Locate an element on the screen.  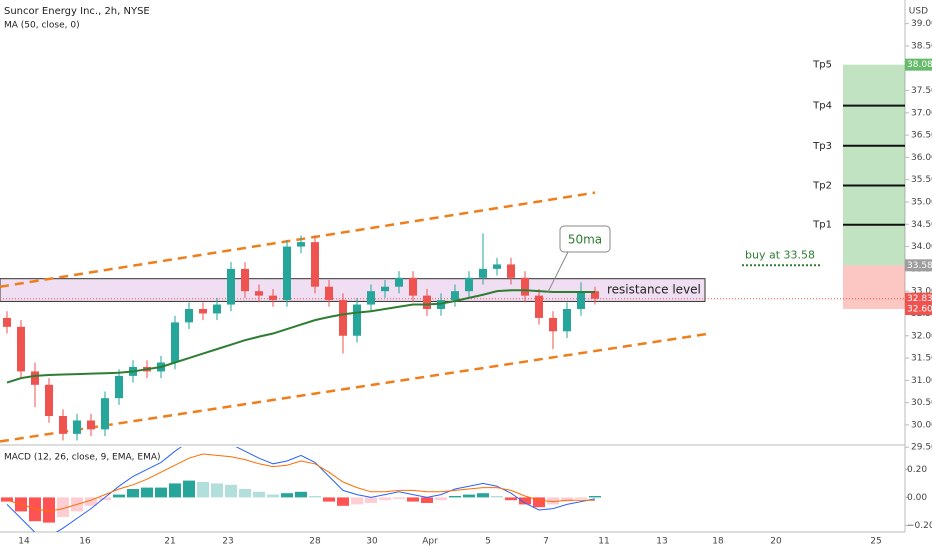
x-tick-label: 25 is located at coordinates (875, 542).